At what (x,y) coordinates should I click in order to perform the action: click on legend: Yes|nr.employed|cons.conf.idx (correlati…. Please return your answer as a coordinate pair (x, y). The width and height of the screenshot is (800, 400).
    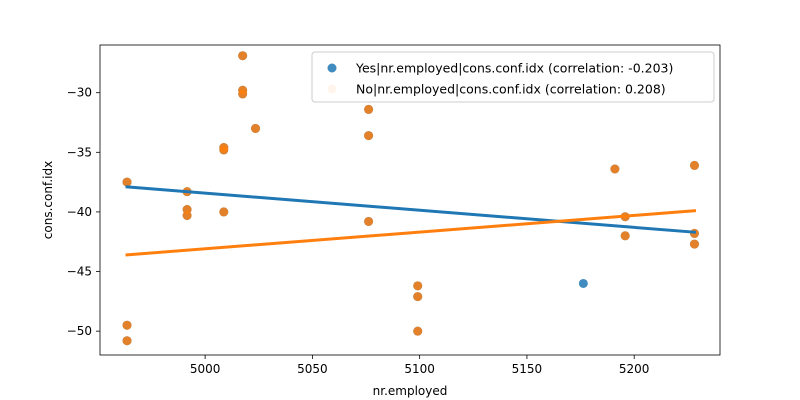
    Looking at the image, I should click on (513, 77).